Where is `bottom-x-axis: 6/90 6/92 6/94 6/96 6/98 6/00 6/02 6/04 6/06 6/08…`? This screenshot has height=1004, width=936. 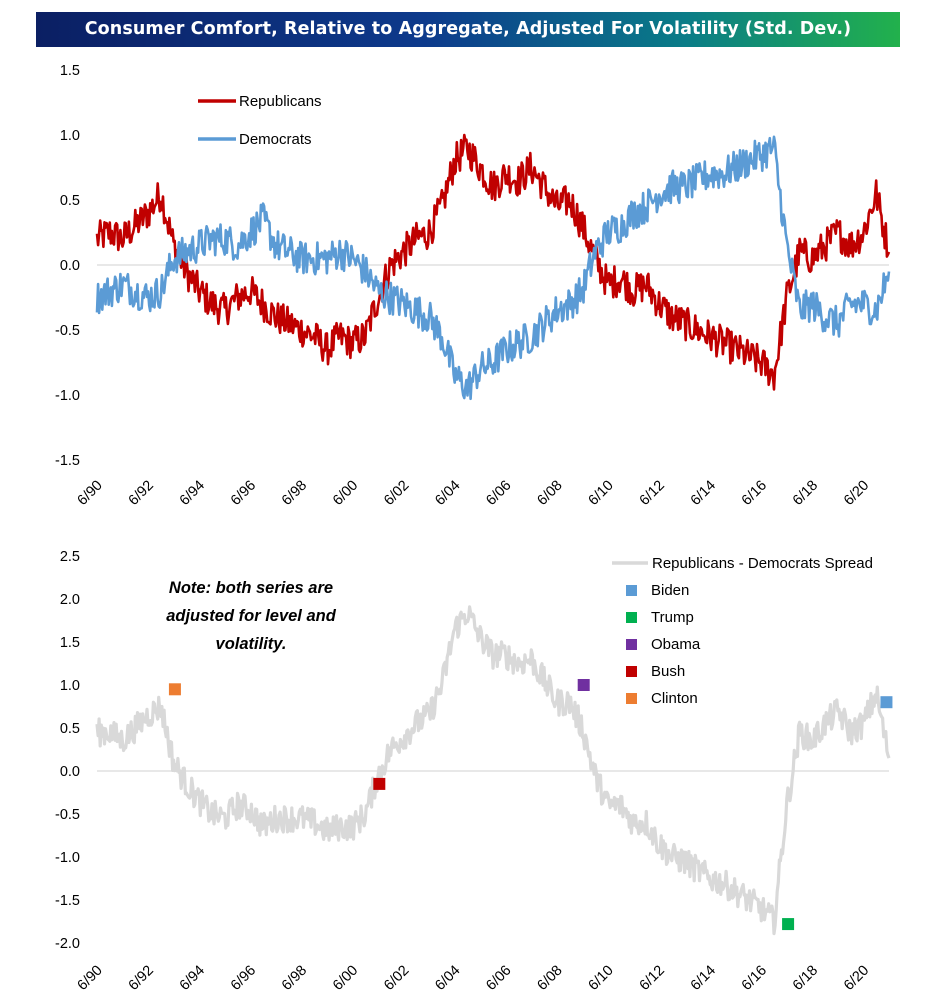 bottom-x-axis: 6/90 6/92 6/94 6/96 6/98 6/00 6/02 6/04 6/06 6/08… is located at coordinates (474, 978).